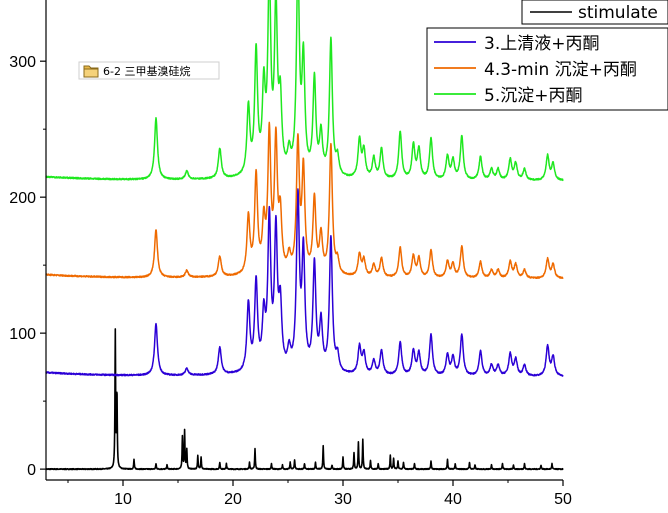  I want to click on x-tick-label-20: 20, so click(233, 499).